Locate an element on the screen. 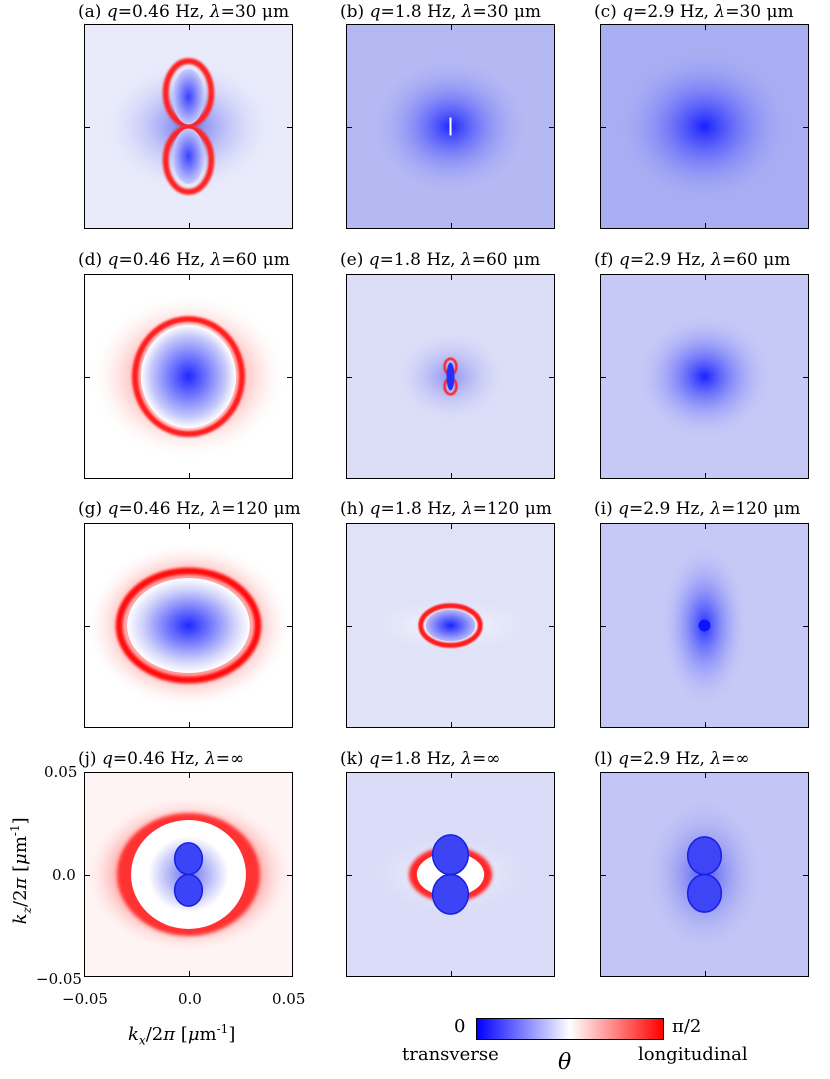 This screenshot has height=1079, width=830. panel-title-k: (k) q=1.8 Hz, λ=∞ is located at coordinates (420, 759).